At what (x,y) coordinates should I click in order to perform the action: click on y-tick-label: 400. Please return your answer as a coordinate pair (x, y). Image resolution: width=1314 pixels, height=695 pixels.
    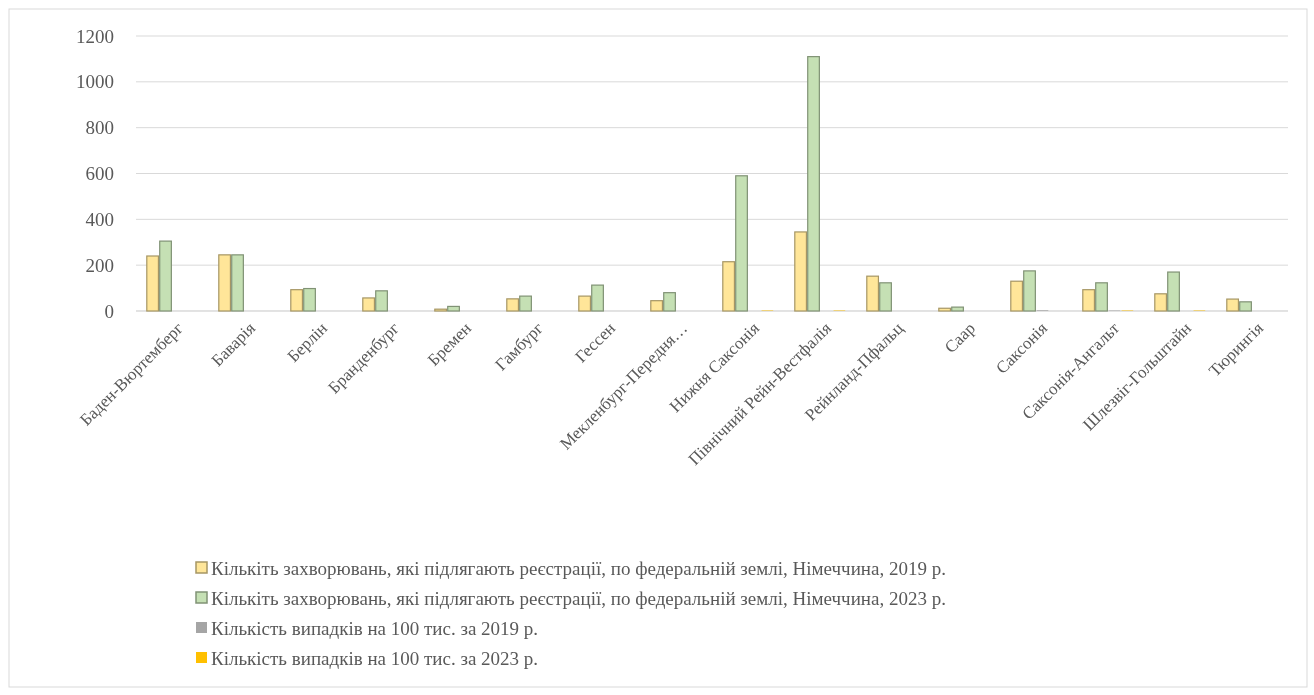
    Looking at the image, I should click on (99, 219).